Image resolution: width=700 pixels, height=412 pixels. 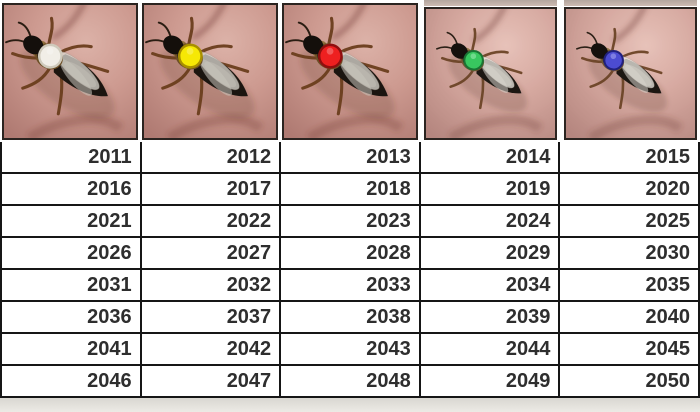 I want to click on table-row: 2021 2022 2023 2024 2025, so click(x=350, y=221).